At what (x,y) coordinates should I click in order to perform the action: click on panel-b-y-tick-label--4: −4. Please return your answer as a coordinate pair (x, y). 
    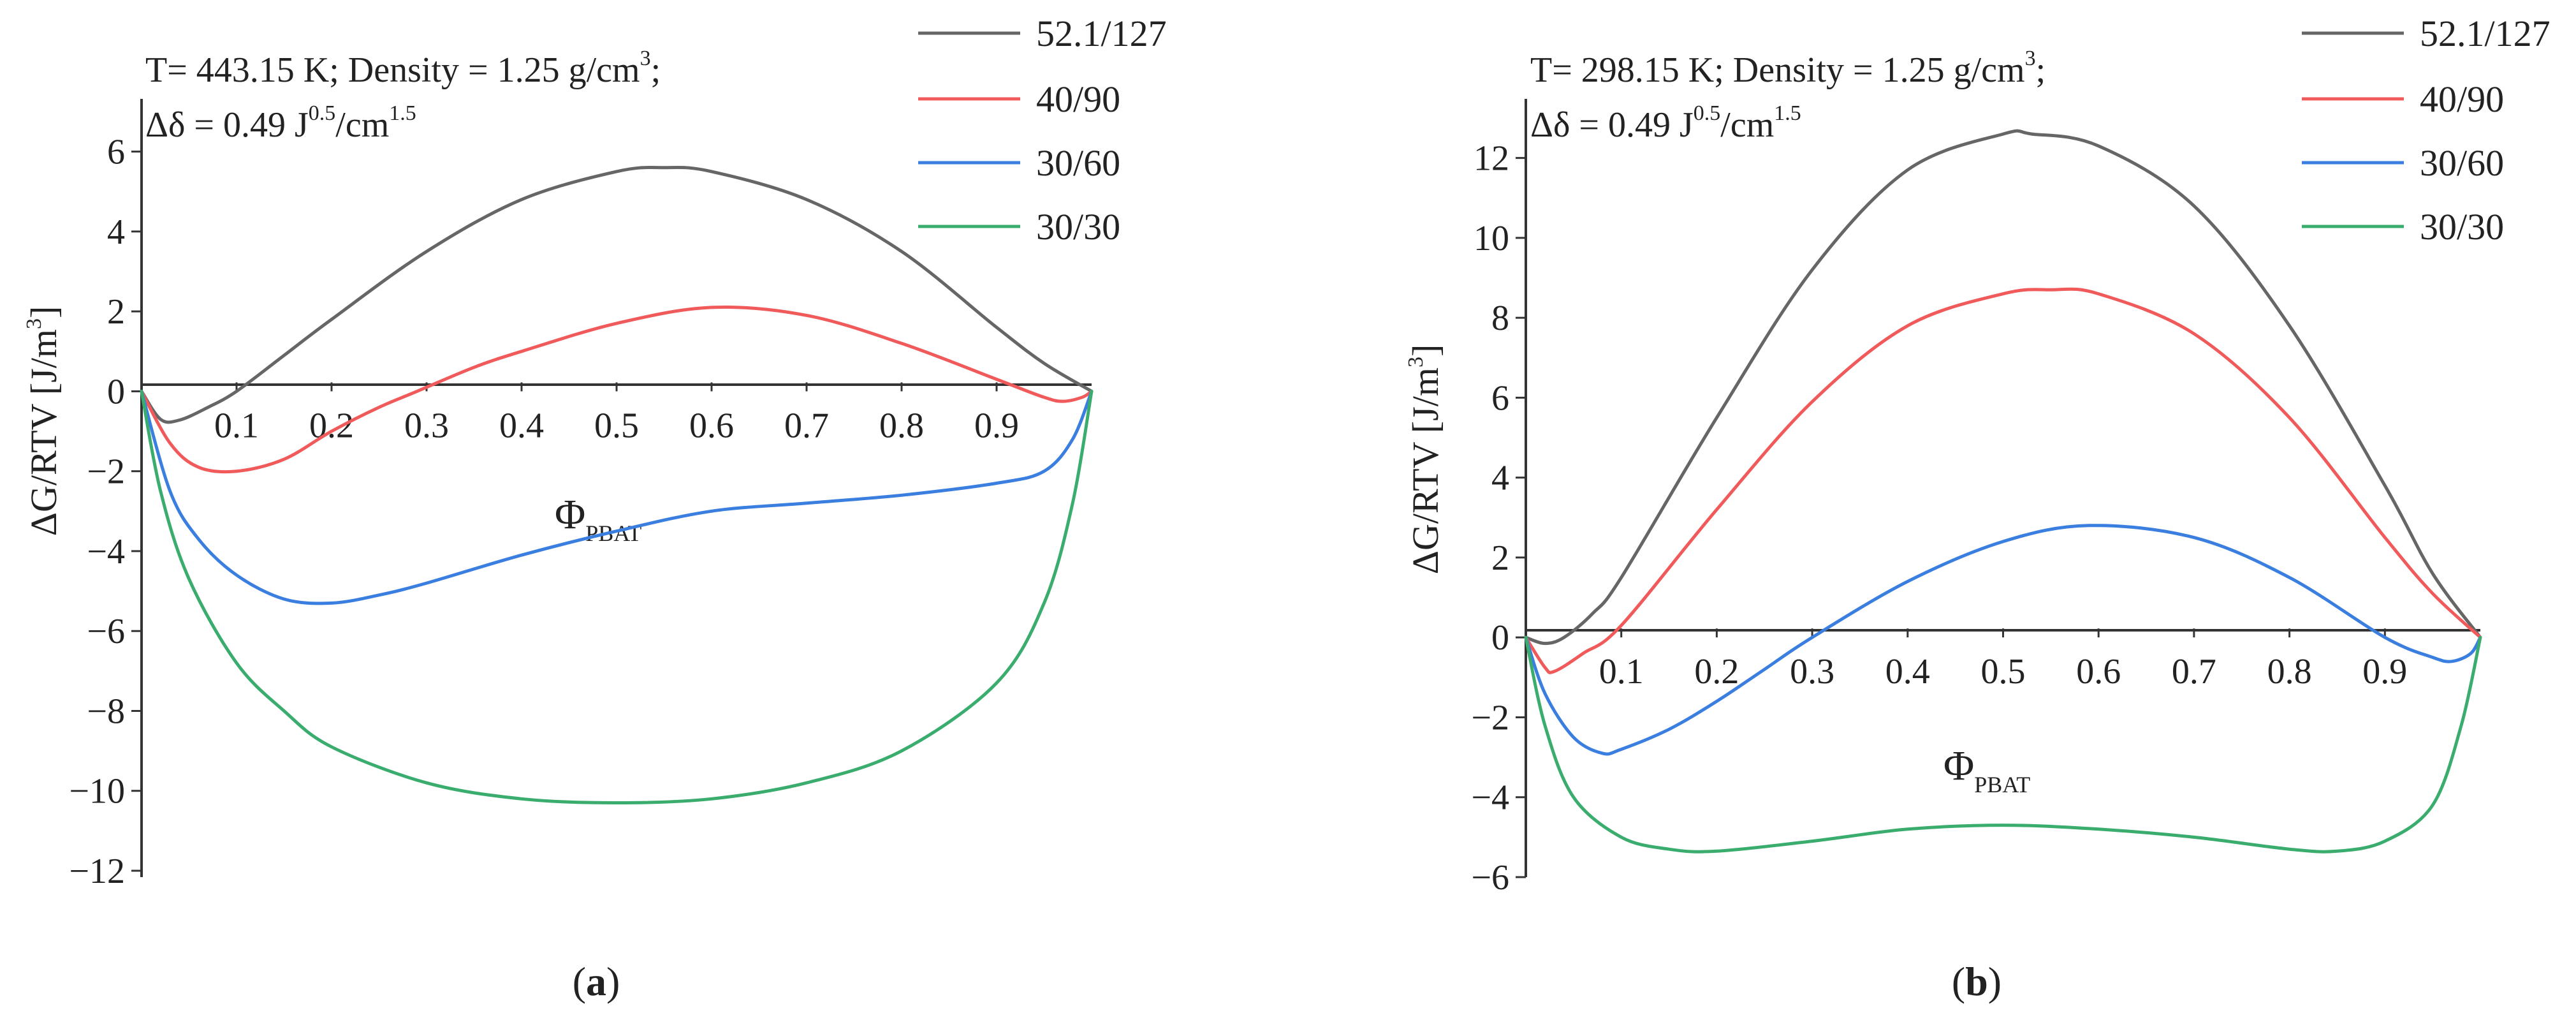
    Looking at the image, I should click on (1490, 798).